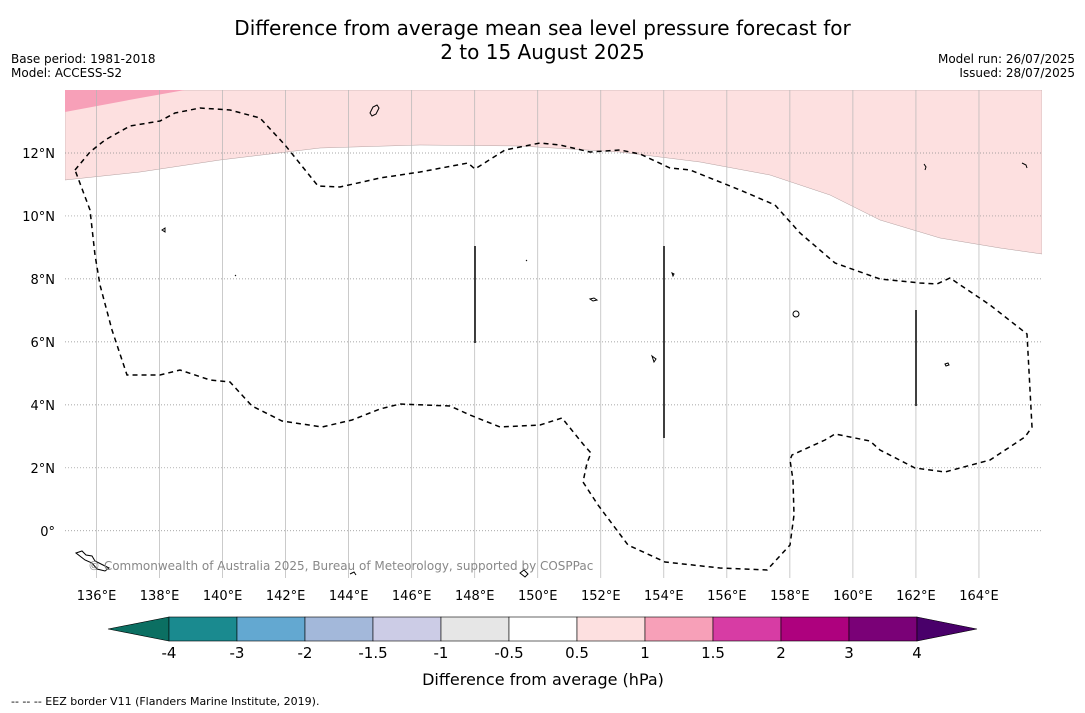  What do you see at coordinates (713, 653) in the screenshot?
I see `colorbar-tick-label: 1.5` at bounding box center [713, 653].